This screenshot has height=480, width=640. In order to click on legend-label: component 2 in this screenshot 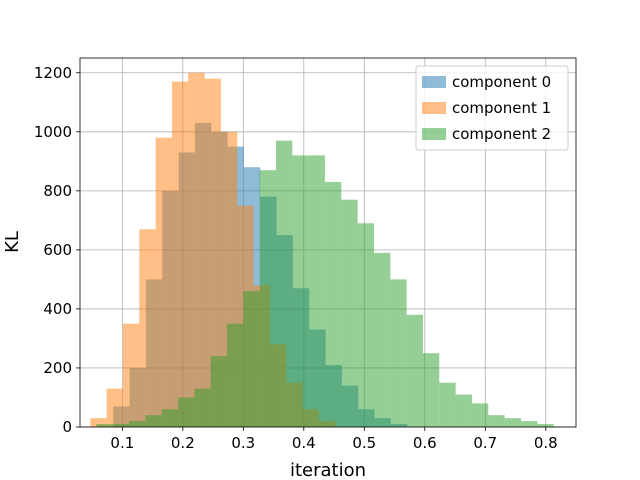, I will do `click(501, 134)`.